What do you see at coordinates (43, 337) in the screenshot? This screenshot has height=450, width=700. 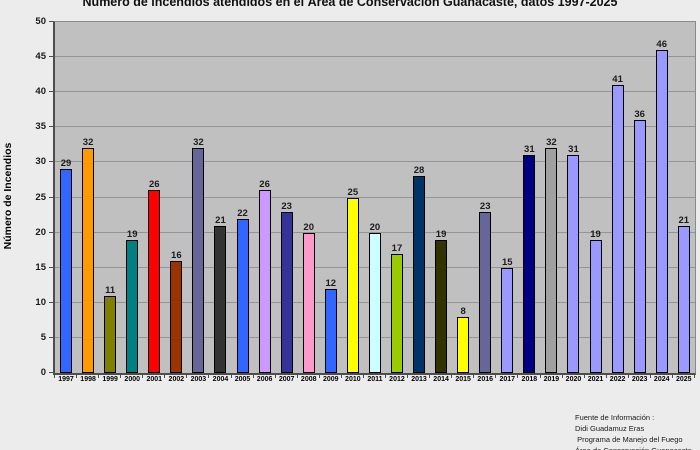 I see `y-tick-label-5: 5` at bounding box center [43, 337].